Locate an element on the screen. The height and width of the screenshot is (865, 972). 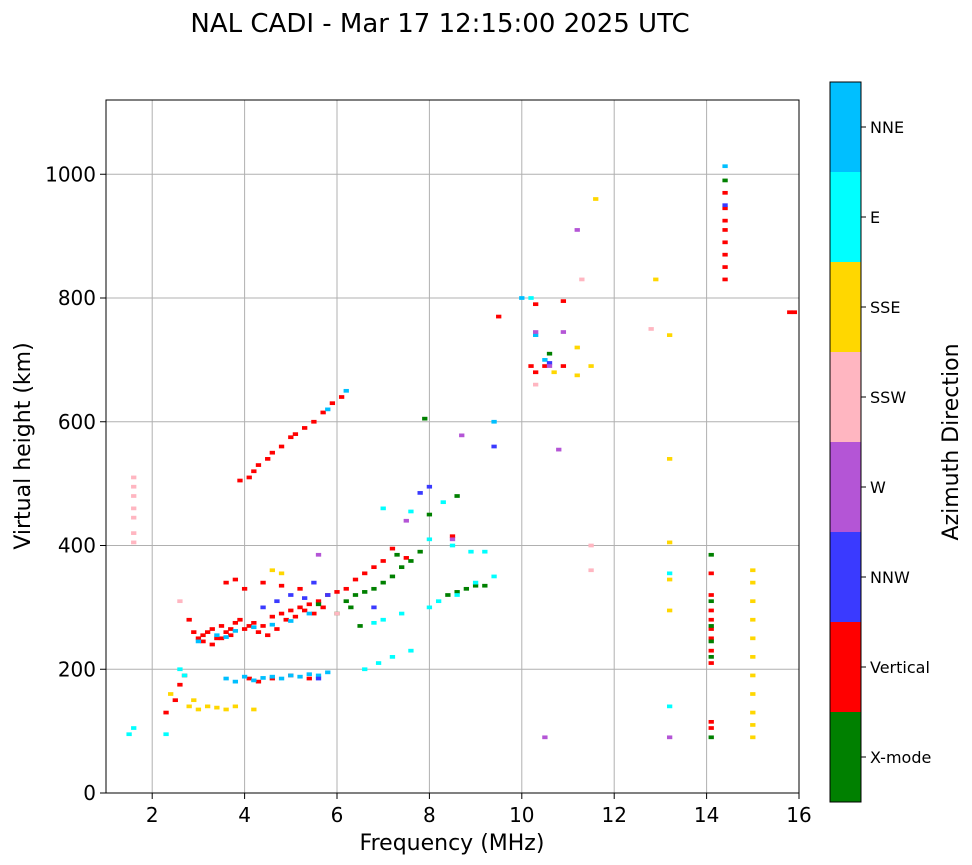
colorbar-tick-label: X-mode is located at coordinates (900, 757).